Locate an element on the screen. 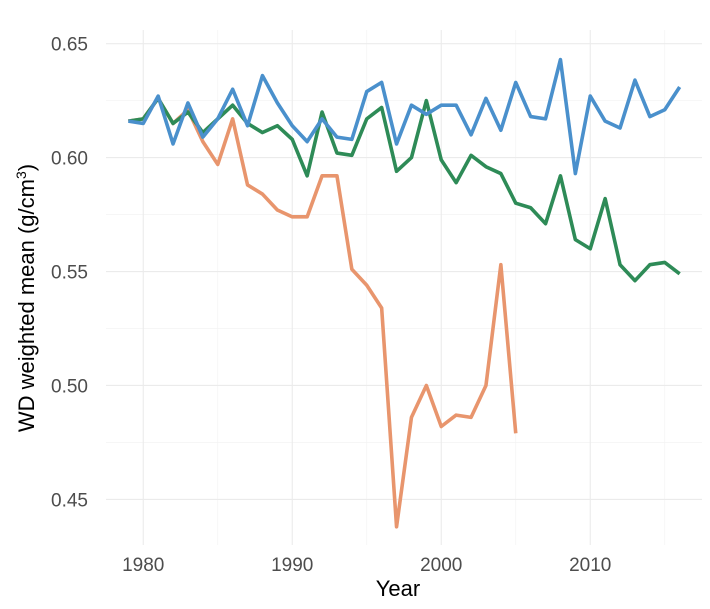  y-tick-labels: 0.45 0.50 0.55 0.60 0.65 is located at coordinates (69, 273).